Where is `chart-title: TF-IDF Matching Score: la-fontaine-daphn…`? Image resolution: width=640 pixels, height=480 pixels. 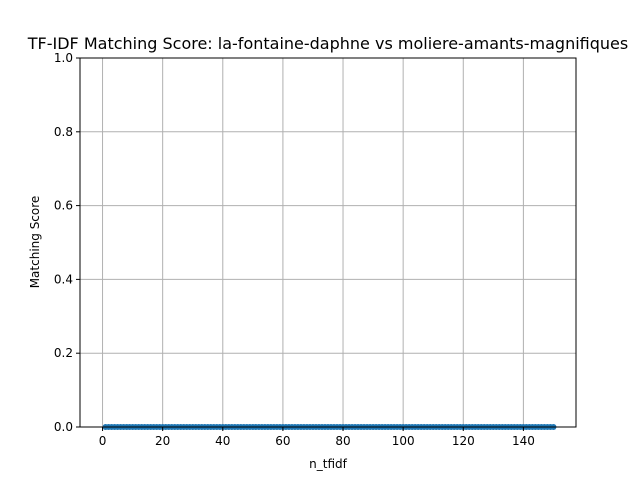 chart-title: TF-IDF Matching Score: la-fontaine-daphn… is located at coordinates (327, 43).